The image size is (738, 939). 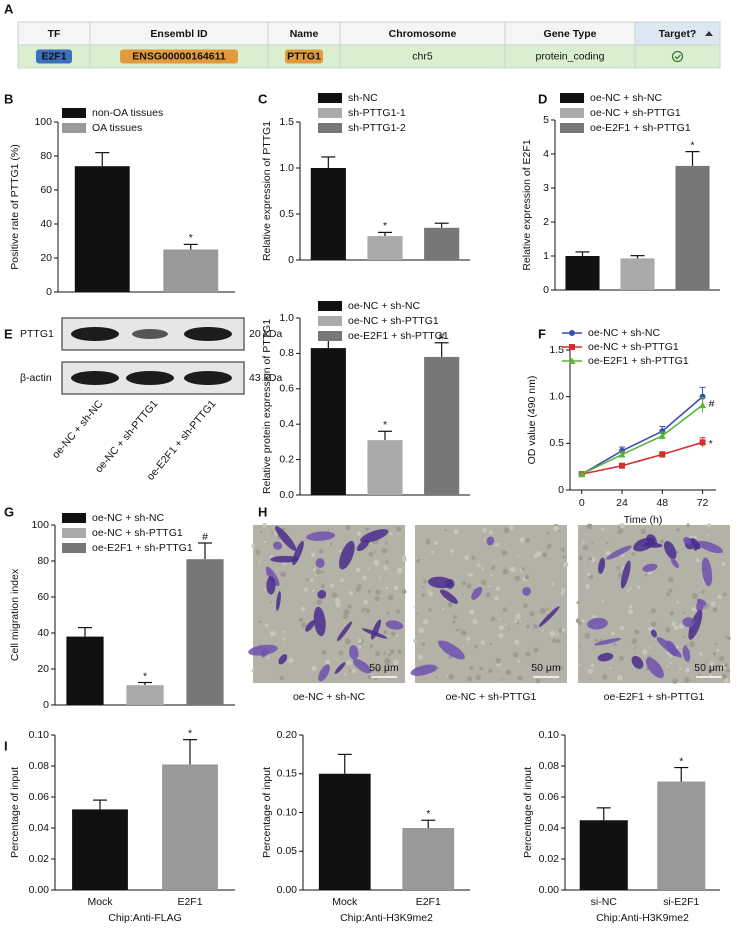 I want to click on legend-marker, so click(x=572, y=360).